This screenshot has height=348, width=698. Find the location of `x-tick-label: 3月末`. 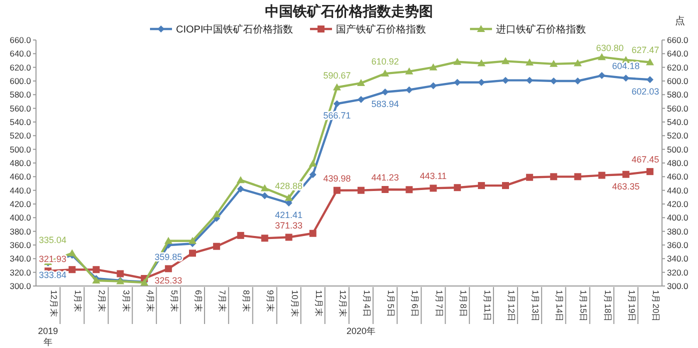

x-tick-label: 3月末 is located at coordinates (126, 301).